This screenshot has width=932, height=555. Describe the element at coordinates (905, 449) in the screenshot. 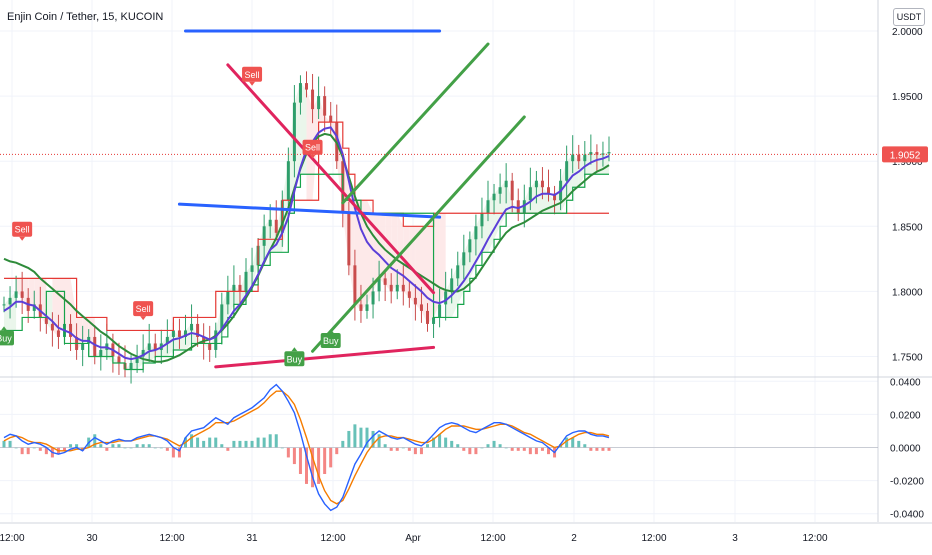

I see `osc-axis-tick: 0.0000` at that location.